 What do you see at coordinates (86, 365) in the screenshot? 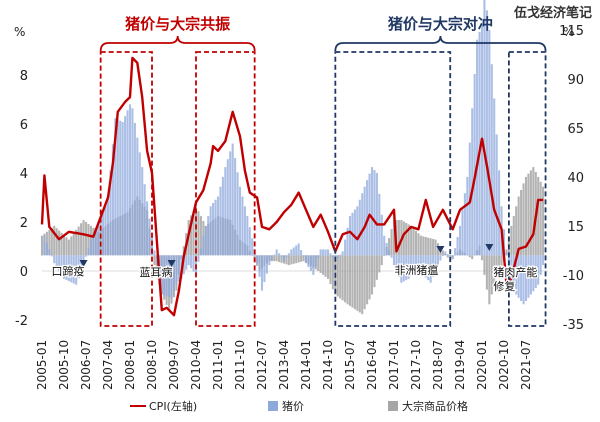
I see `x-tick-label: 2006-07` at bounding box center [86, 365].